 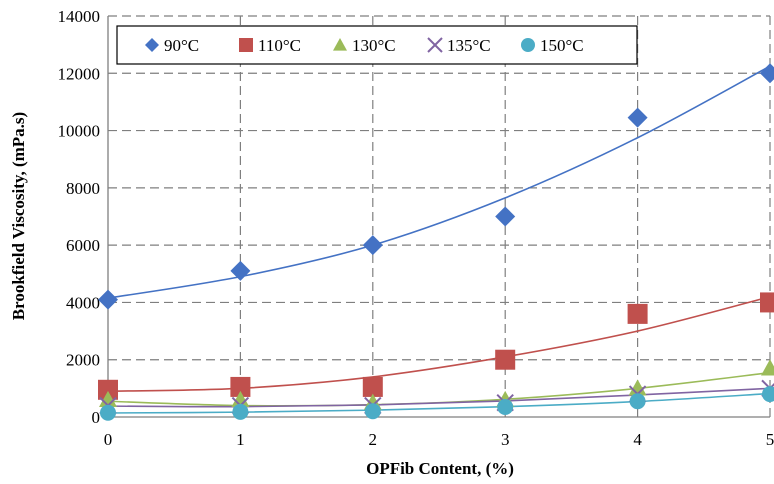 What do you see at coordinates (83, 302) in the screenshot?
I see `y-tick-label-2: 4000` at bounding box center [83, 302].